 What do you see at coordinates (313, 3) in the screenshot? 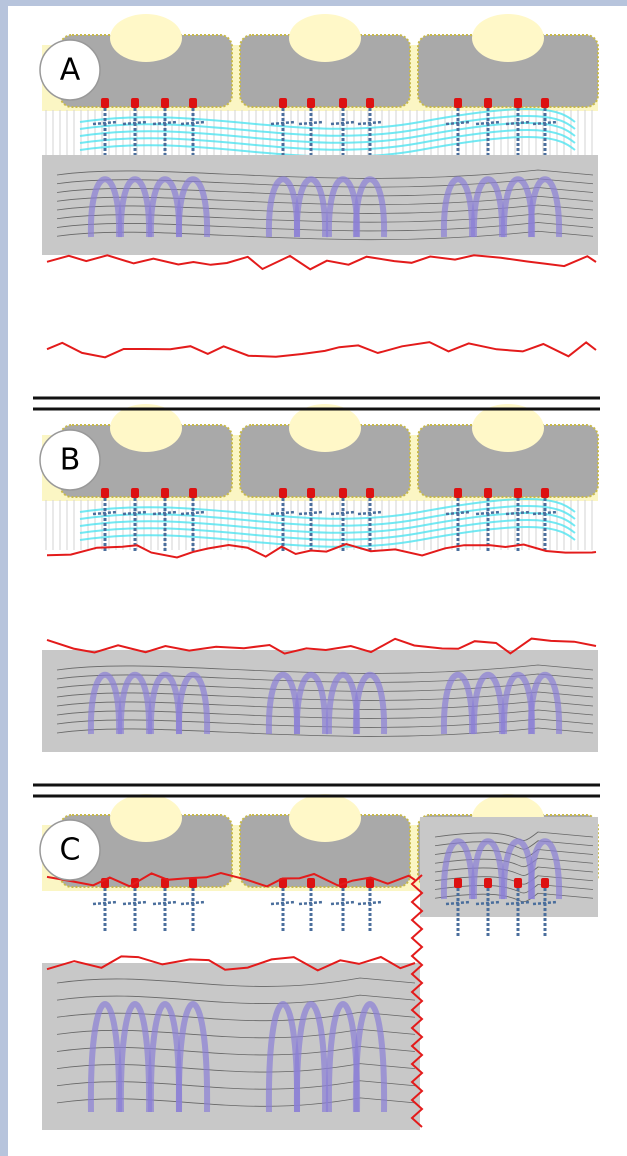
I see `top-border` at bounding box center [313, 3].